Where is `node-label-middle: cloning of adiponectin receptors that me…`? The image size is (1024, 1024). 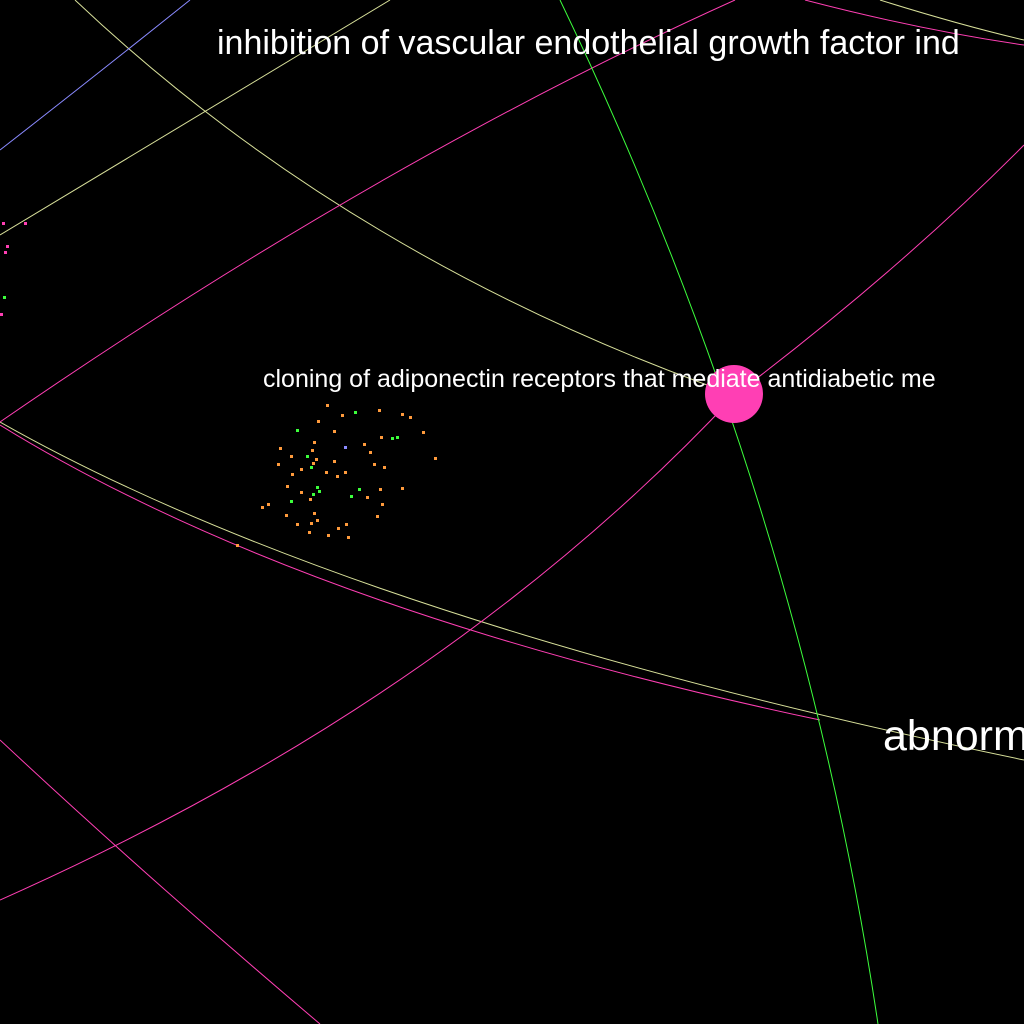
node-label-middle: cloning of adiponectin receptors that me… is located at coordinates (599, 379).